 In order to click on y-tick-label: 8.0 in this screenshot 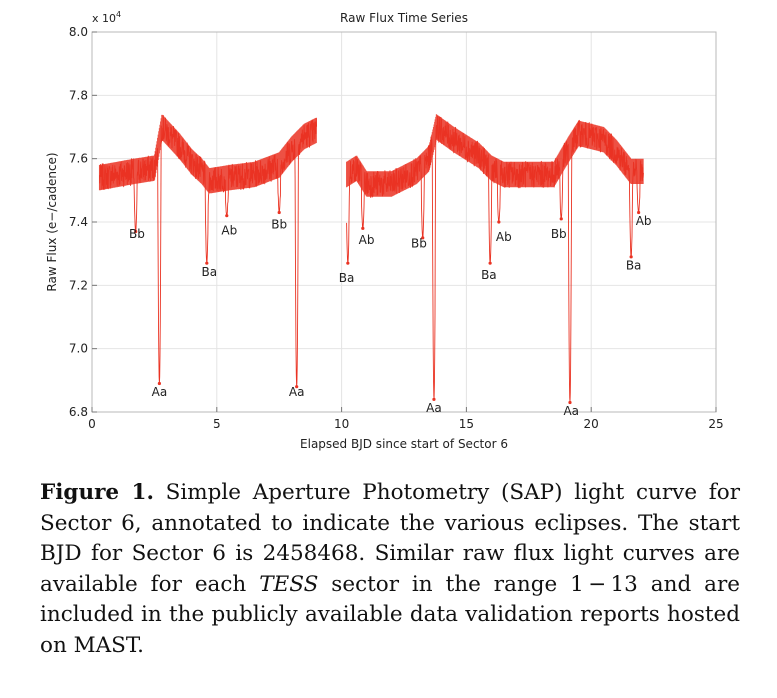, I will do `click(78, 32)`.